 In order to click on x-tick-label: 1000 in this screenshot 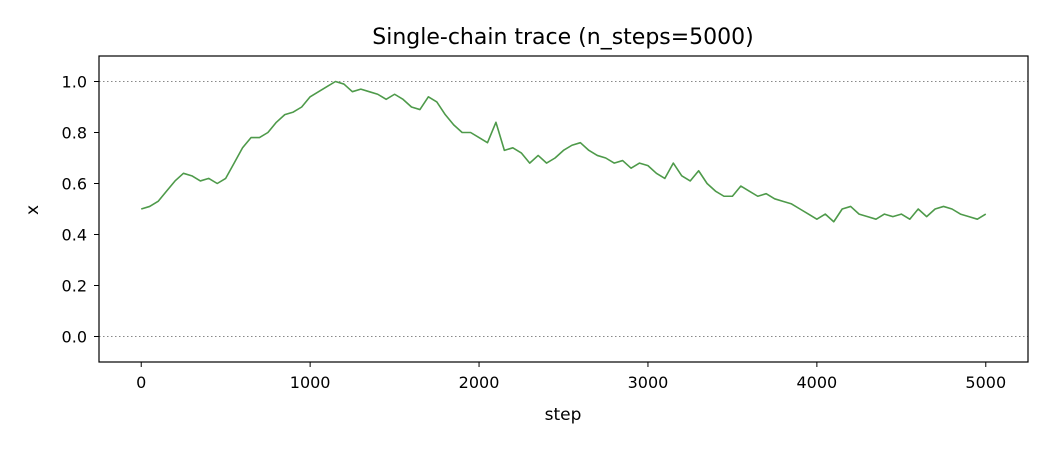, I will do `click(310, 382)`.